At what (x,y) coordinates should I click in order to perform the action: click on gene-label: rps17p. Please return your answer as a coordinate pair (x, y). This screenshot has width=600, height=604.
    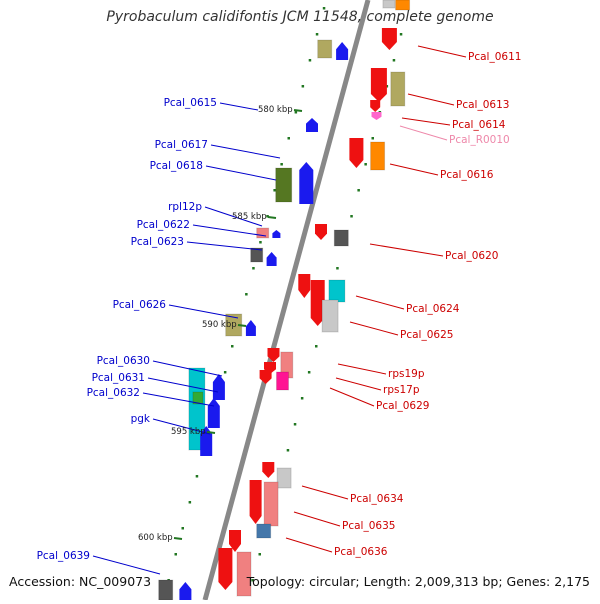
    Looking at the image, I should click on (401, 390).